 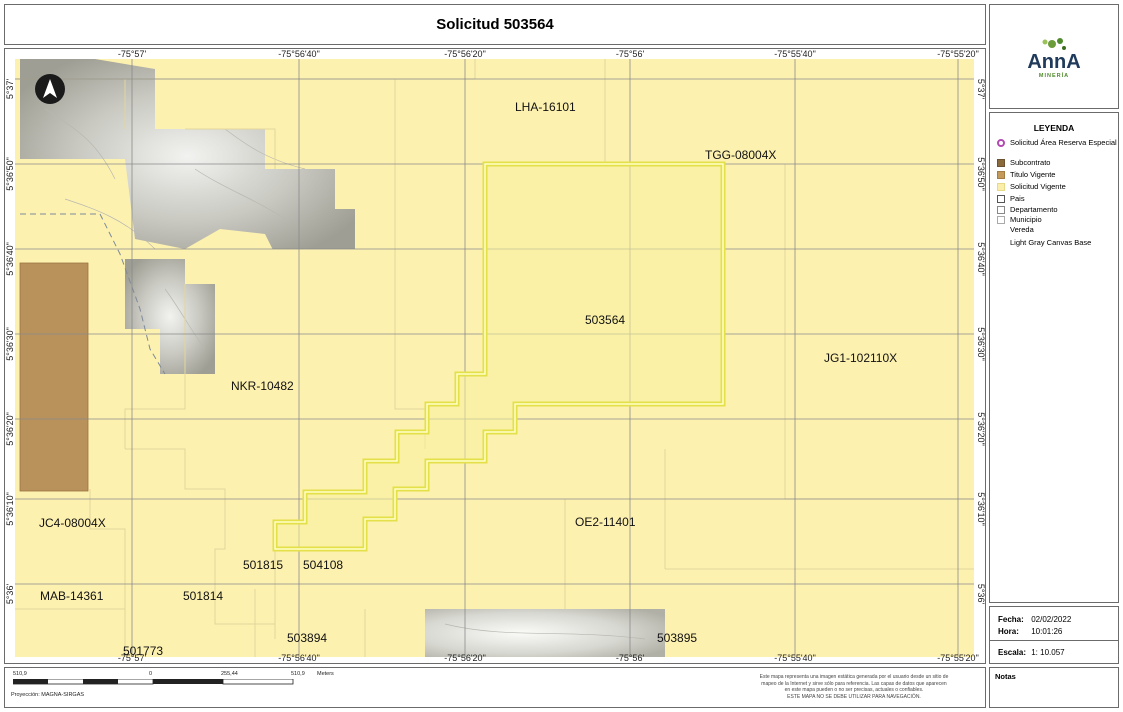 What do you see at coordinates (1057, 220) in the screenshot?
I see `legend-item: Municipio` at bounding box center [1057, 220].